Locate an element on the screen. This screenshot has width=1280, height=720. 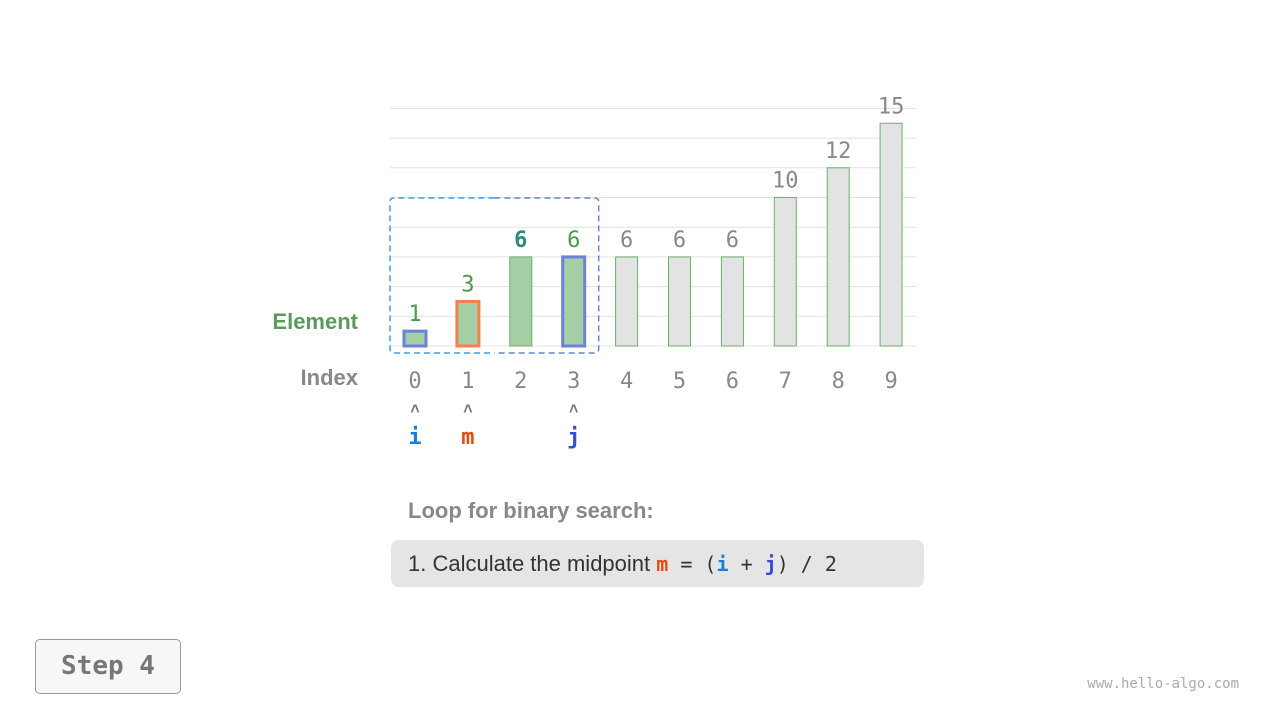
index-label: 6 is located at coordinates (732, 381).